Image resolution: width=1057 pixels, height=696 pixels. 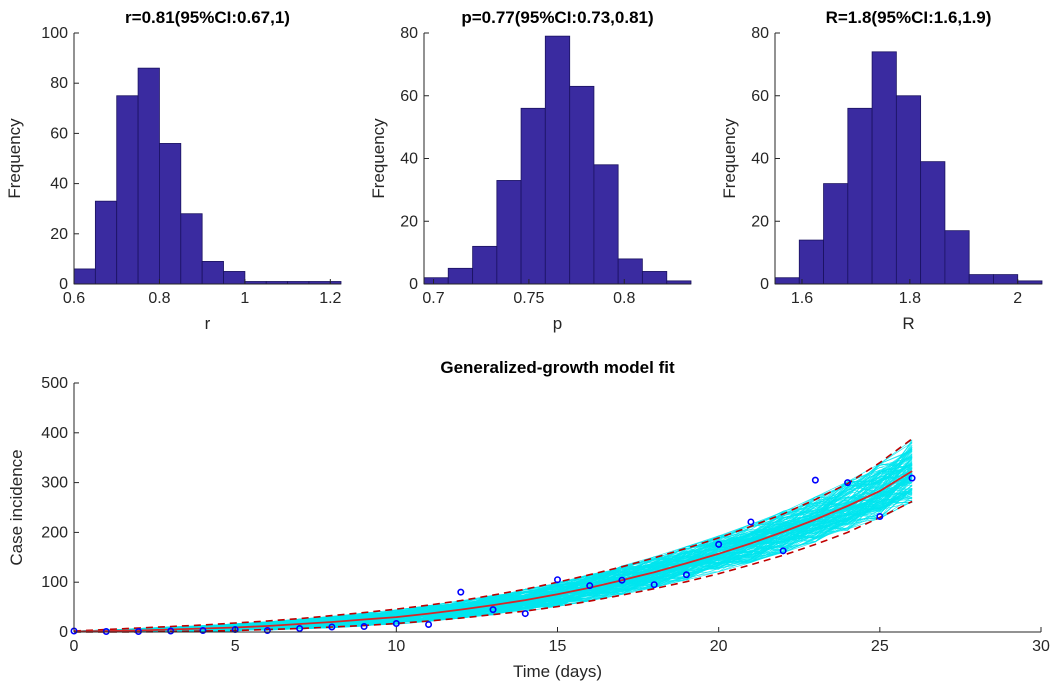 What do you see at coordinates (159, 298) in the screenshot?
I see `x-tick-label: 0.8` at bounding box center [159, 298].